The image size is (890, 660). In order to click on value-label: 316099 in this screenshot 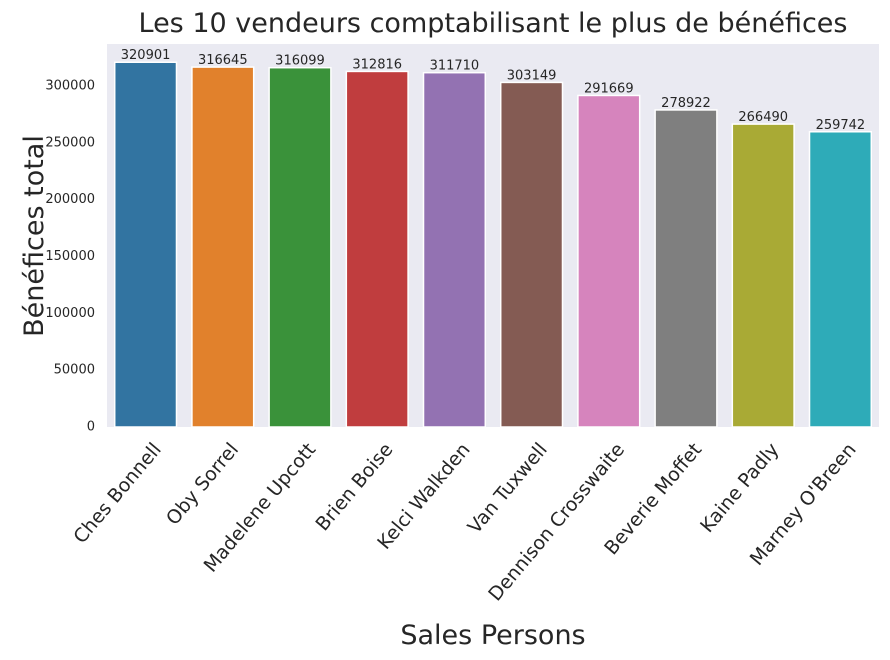, I will do `click(300, 61)`.